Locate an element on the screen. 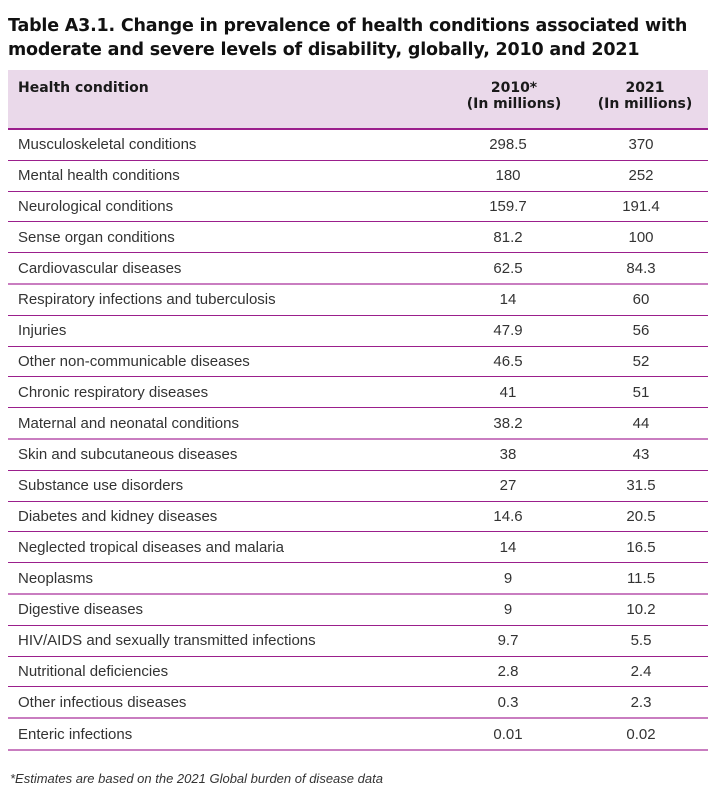 The width and height of the screenshot is (708, 789). table-row: Cardiovascular diseases 62.5 84.3 is located at coordinates (358, 268).